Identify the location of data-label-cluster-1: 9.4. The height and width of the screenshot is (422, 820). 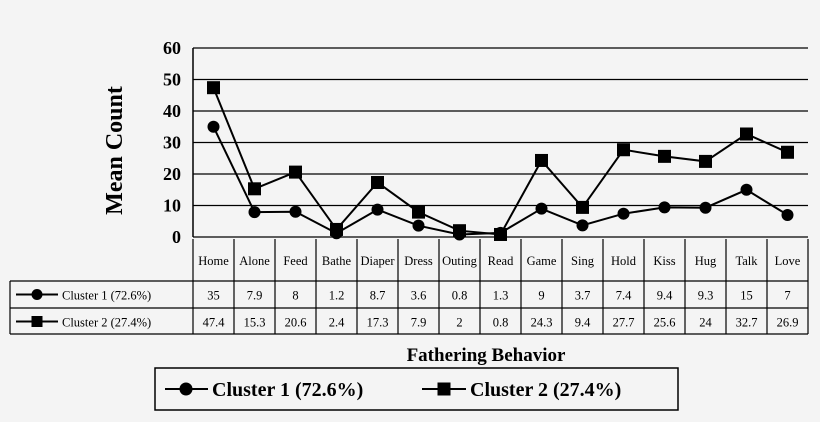
(665, 296).